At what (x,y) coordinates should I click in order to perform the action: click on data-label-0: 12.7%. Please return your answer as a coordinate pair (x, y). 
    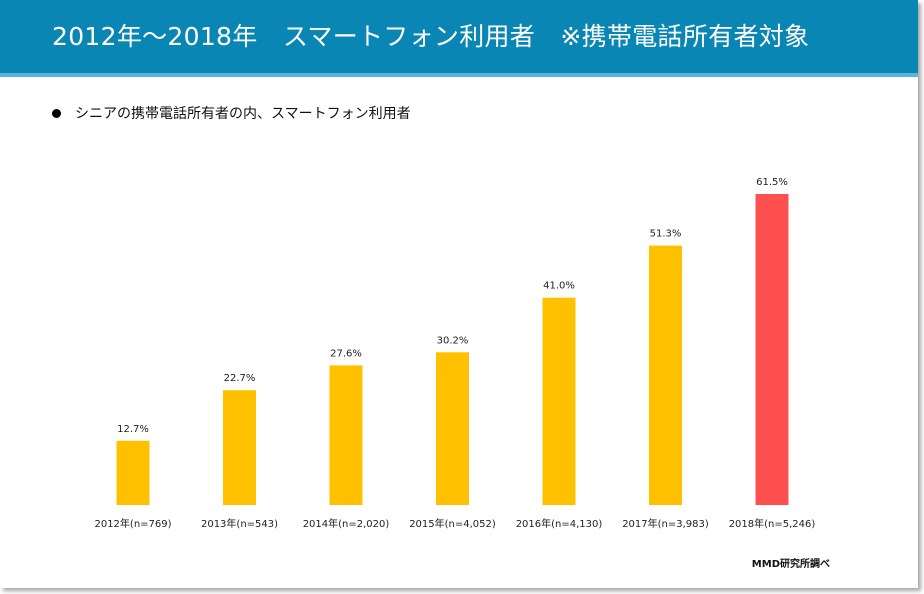
    Looking at the image, I should click on (133, 429).